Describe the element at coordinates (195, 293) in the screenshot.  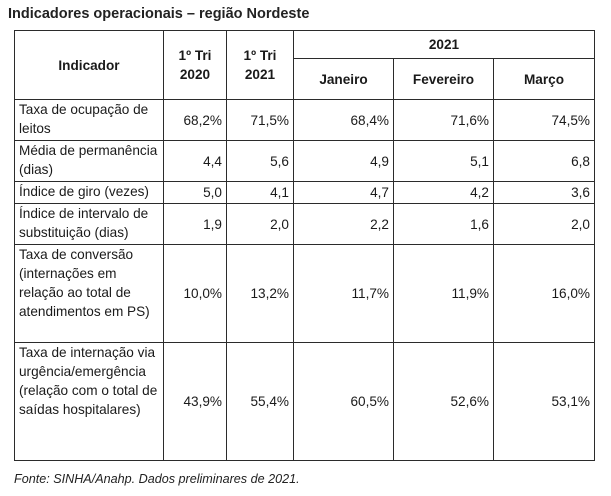
I see `cell-q1-2020: 10,0%` at that location.